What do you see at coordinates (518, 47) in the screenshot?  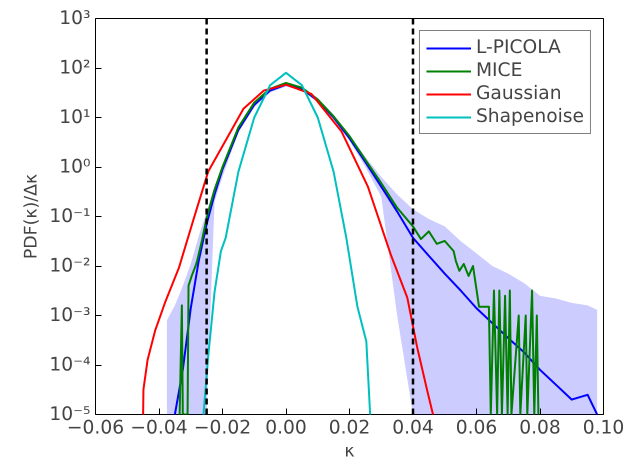 I see `legend-label: L-PICOLA` at bounding box center [518, 47].